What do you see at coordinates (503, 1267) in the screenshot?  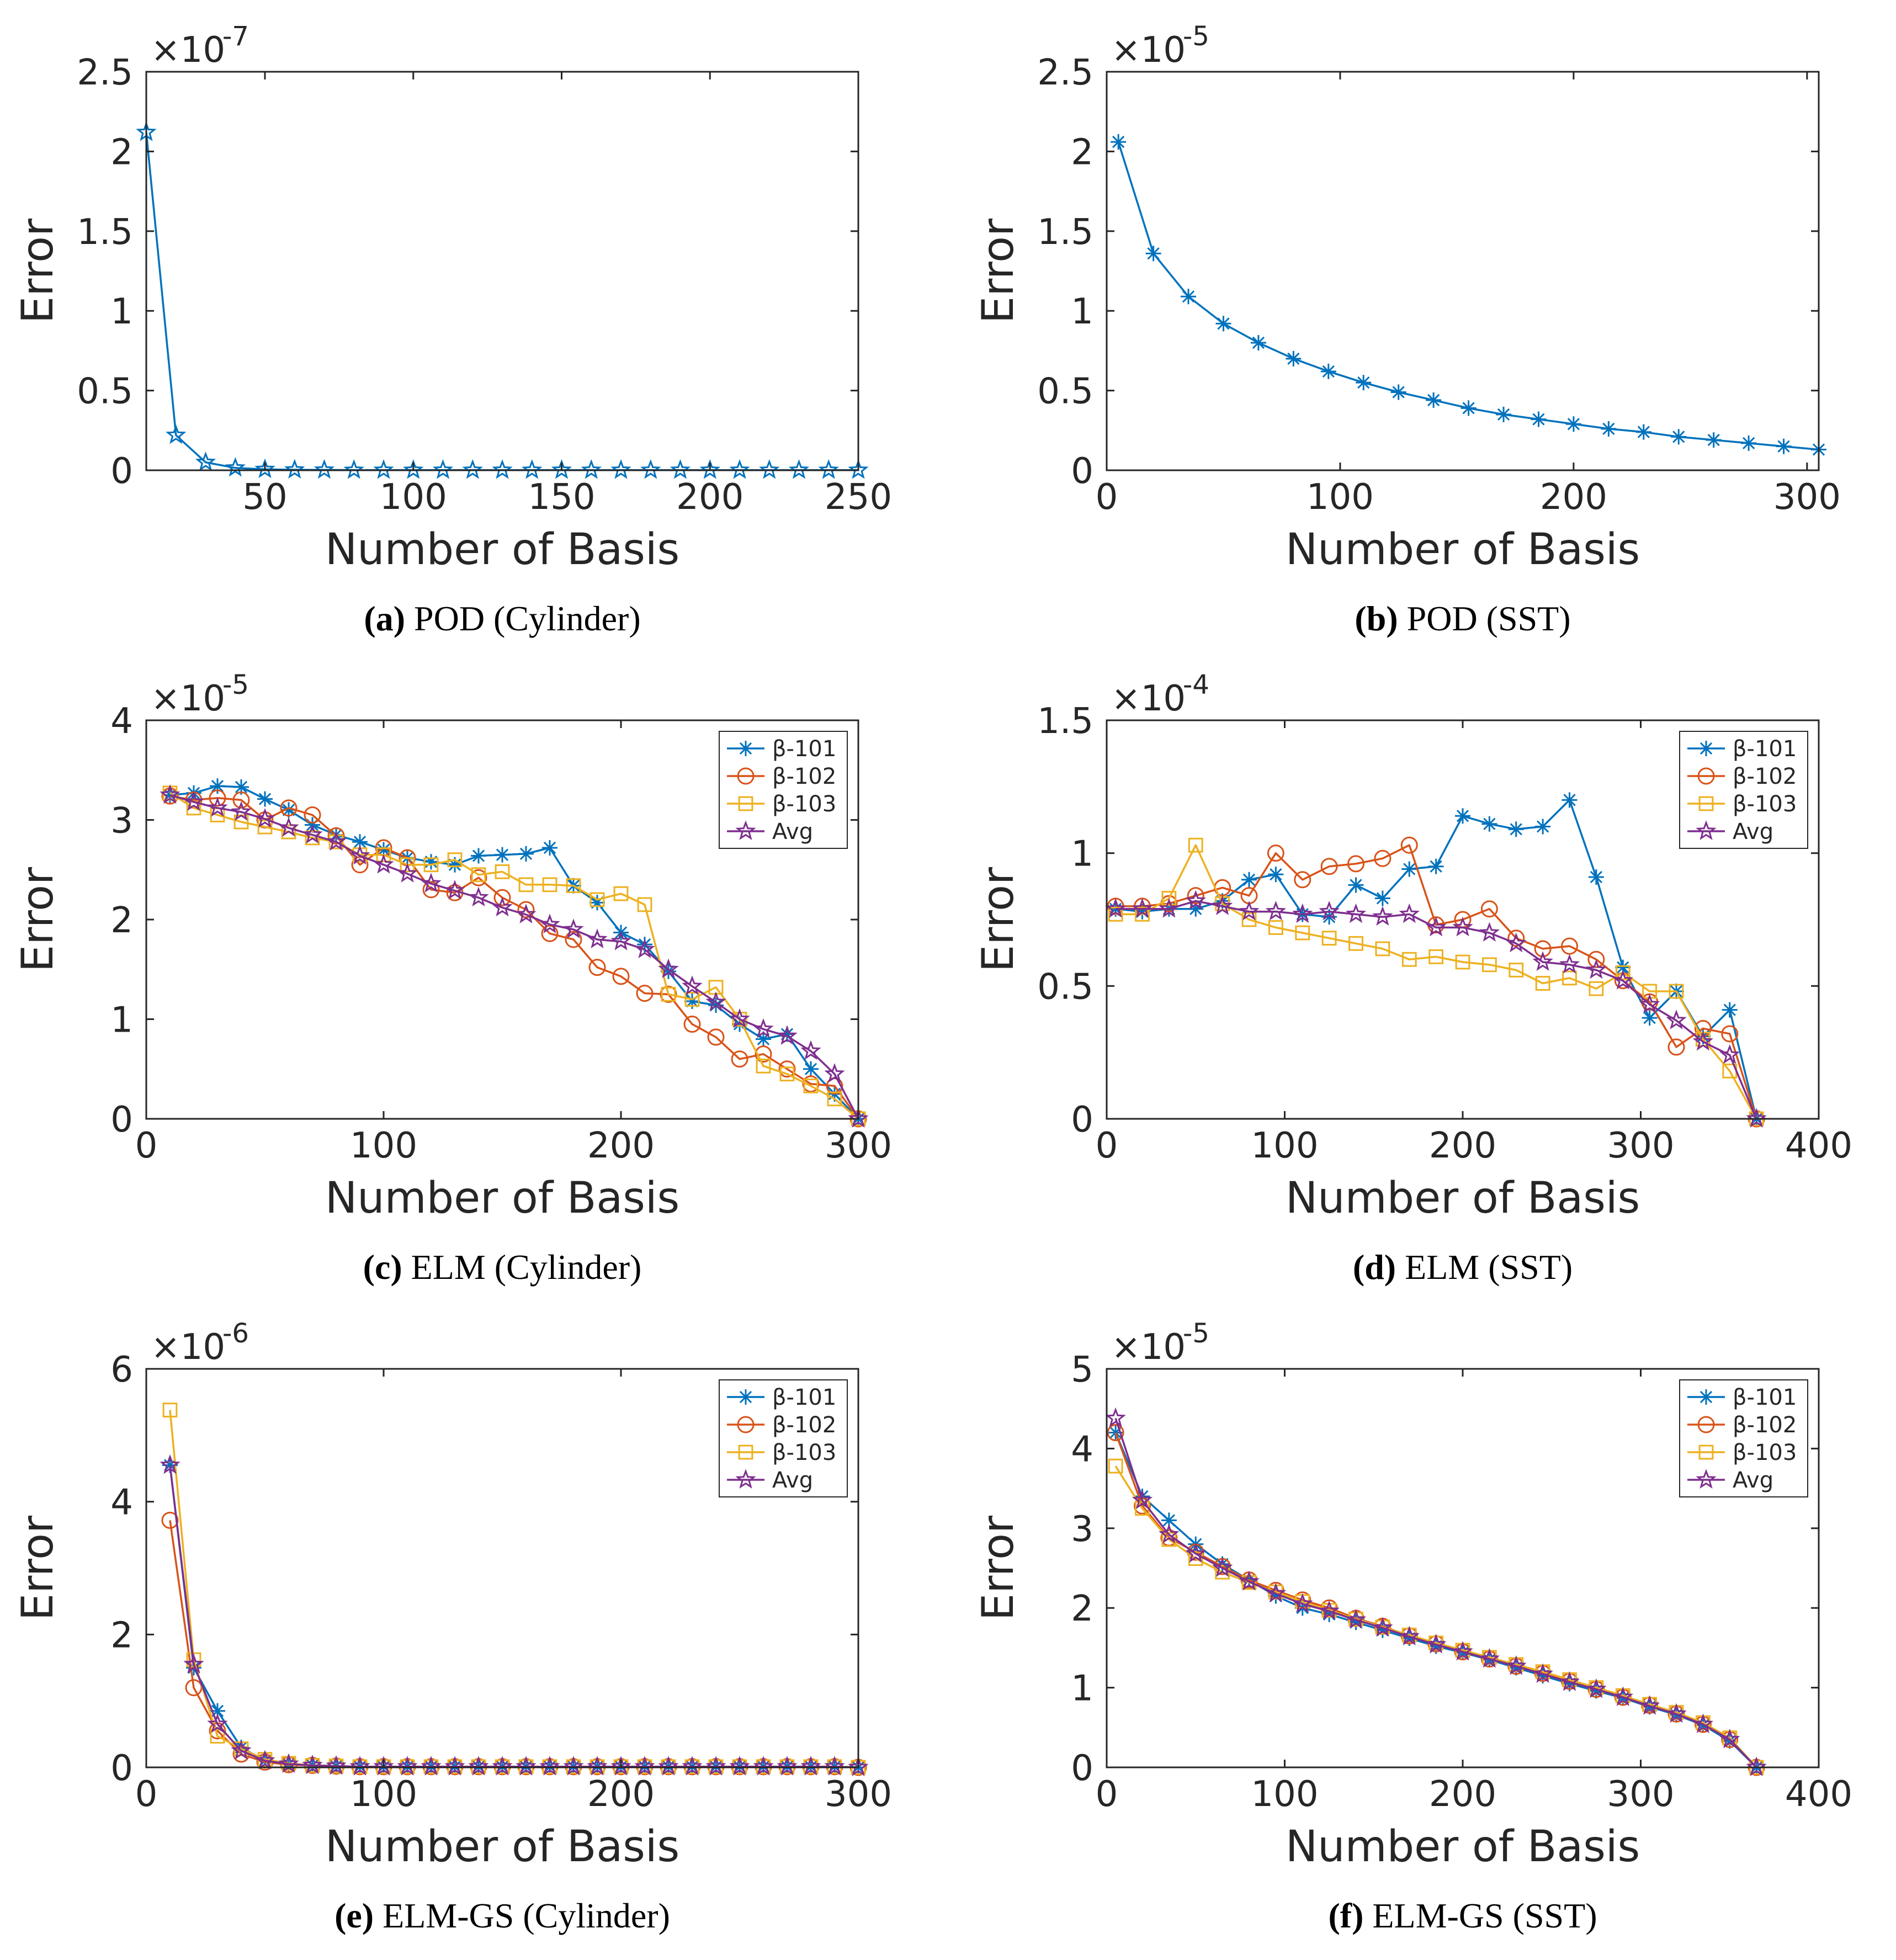 I see `panel-caption: (c) ELM (Cylinder)` at bounding box center [503, 1267].